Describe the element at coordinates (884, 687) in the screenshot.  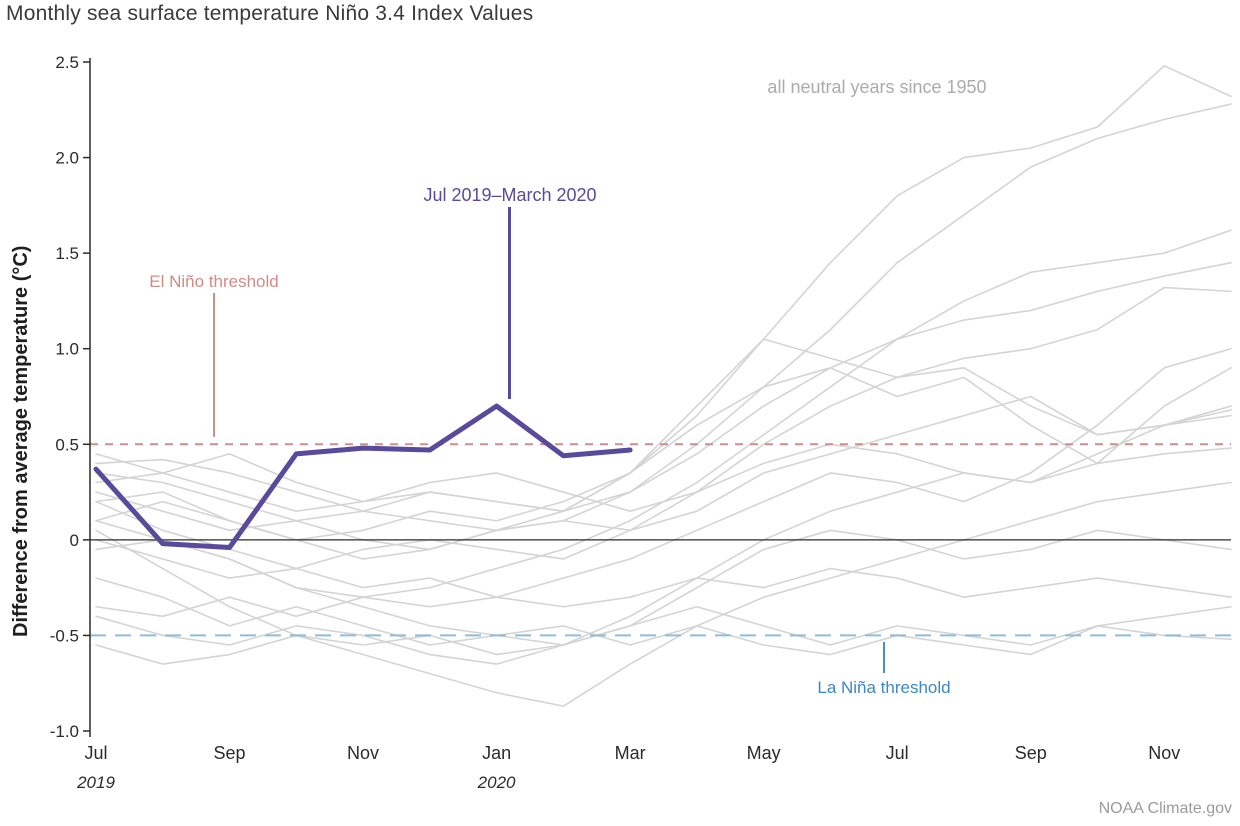
I see `la-nina-threshold-annotation: La Niña threshold` at that location.